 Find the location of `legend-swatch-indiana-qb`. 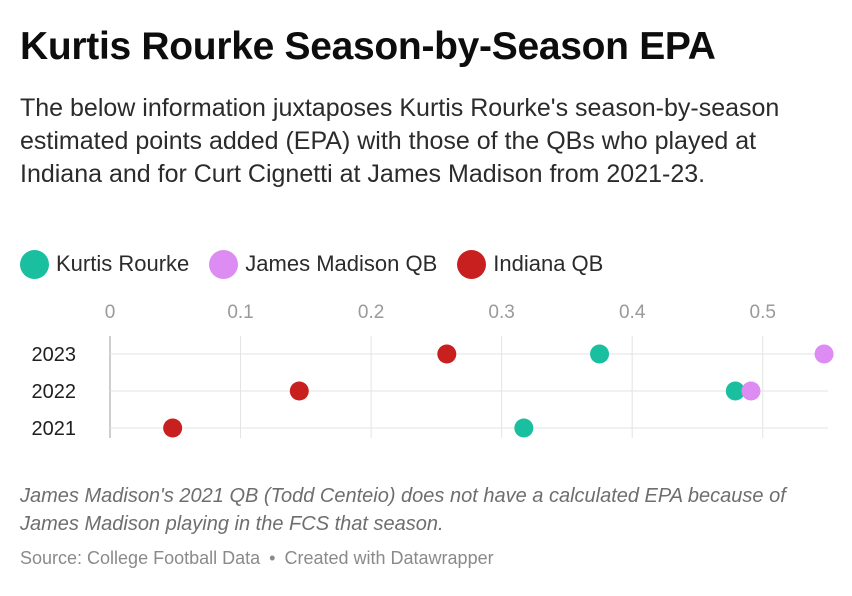

legend-swatch-indiana-qb is located at coordinates (472, 264).